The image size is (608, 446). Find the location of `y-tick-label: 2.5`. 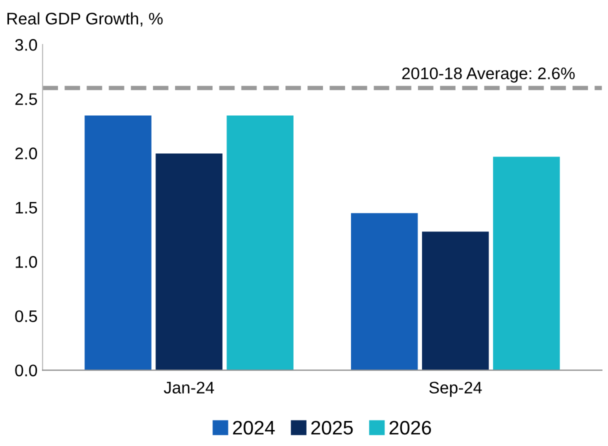

y-tick-label: 2.5 is located at coordinates (26, 99).